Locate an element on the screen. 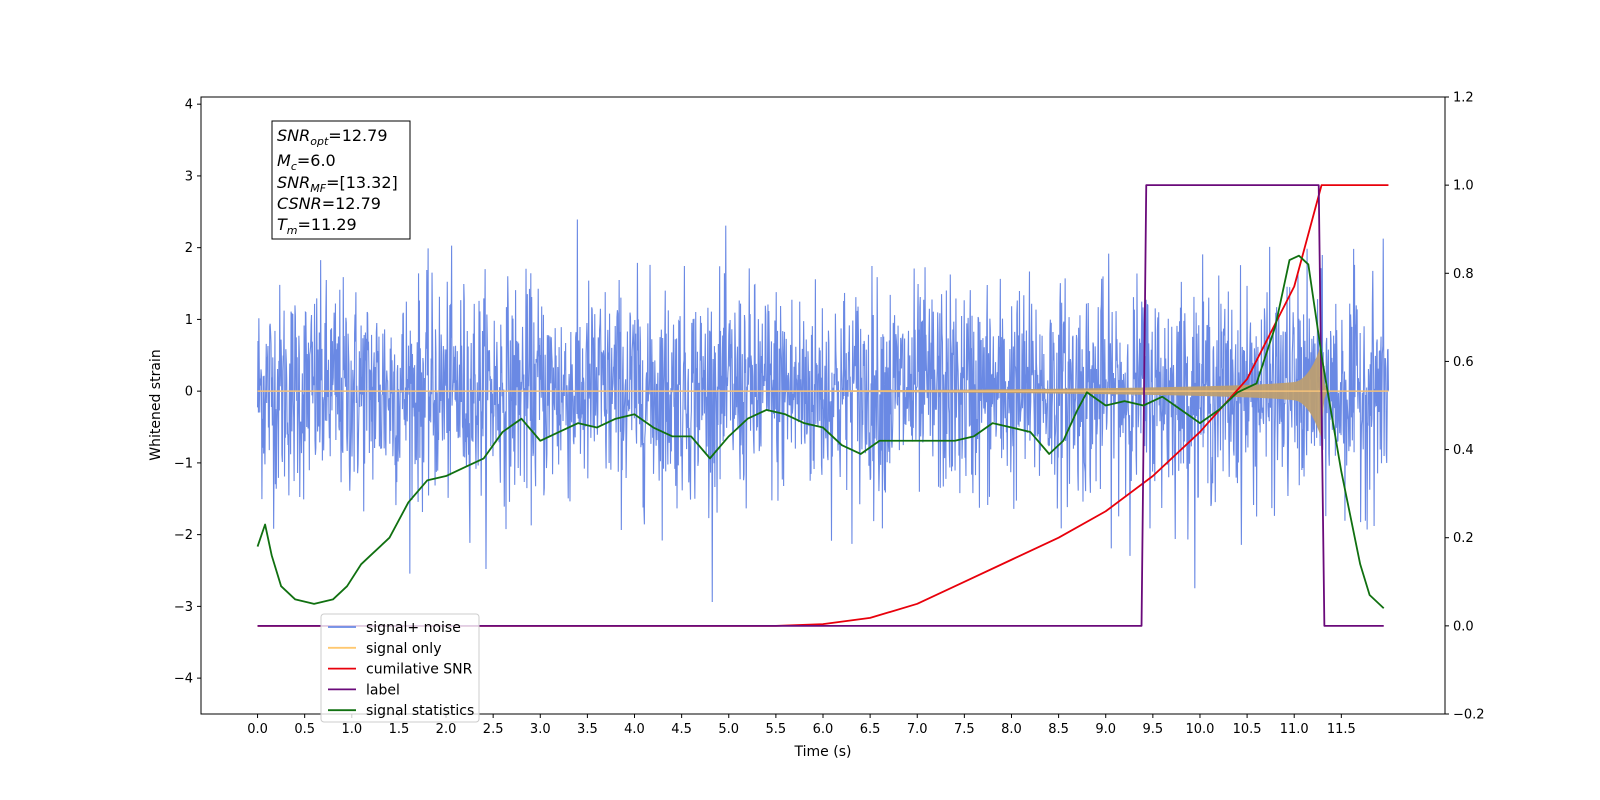 The height and width of the screenshot is (800, 1600). x-tick-label: 9.5 is located at coordinates (1153, 729).